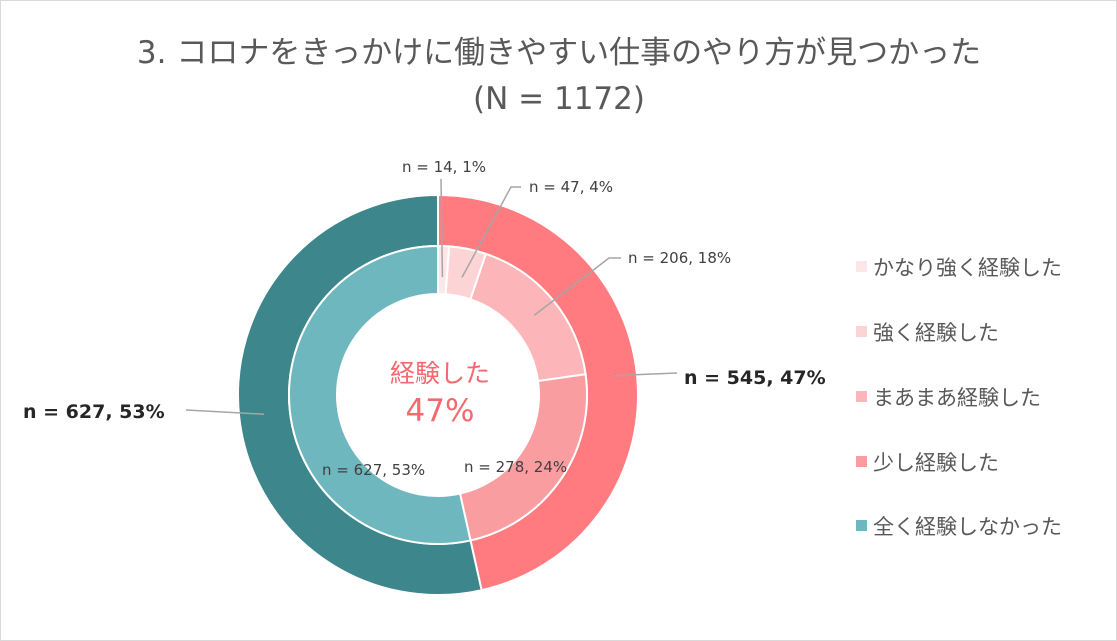 The height and width of the screenshot is (641, 1117). What do you see at coordinates (559, 99) in the screenshot?
I see `chart-subtitle: (N = 1172)` at bounding box center [559, 99].